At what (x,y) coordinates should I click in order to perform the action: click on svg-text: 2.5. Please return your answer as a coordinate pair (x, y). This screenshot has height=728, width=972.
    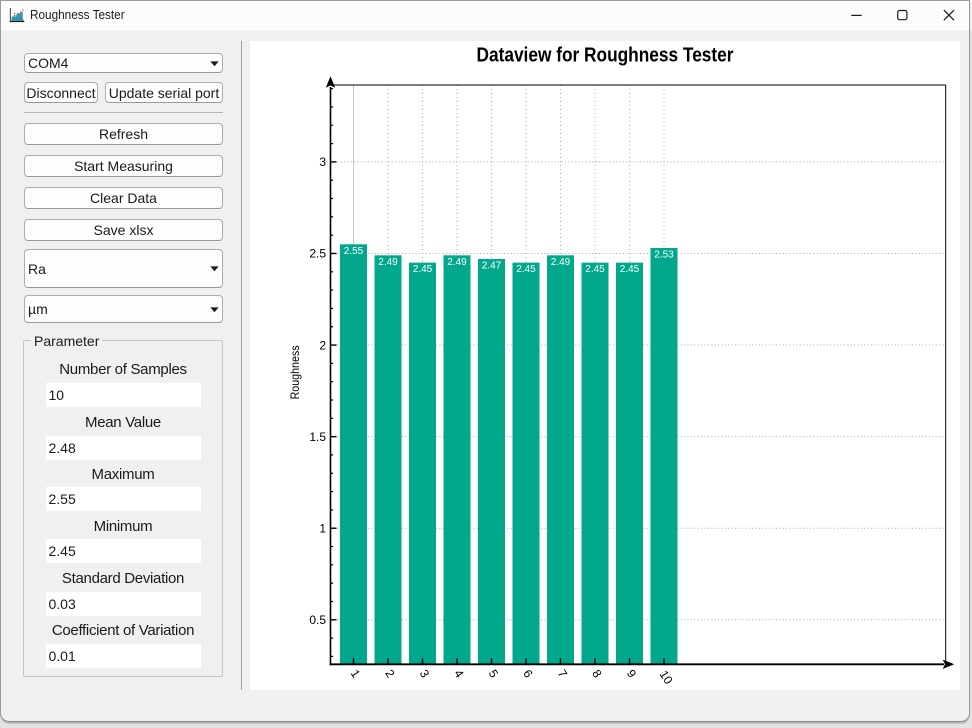
    Looking at the image, I should click on (317, 254).